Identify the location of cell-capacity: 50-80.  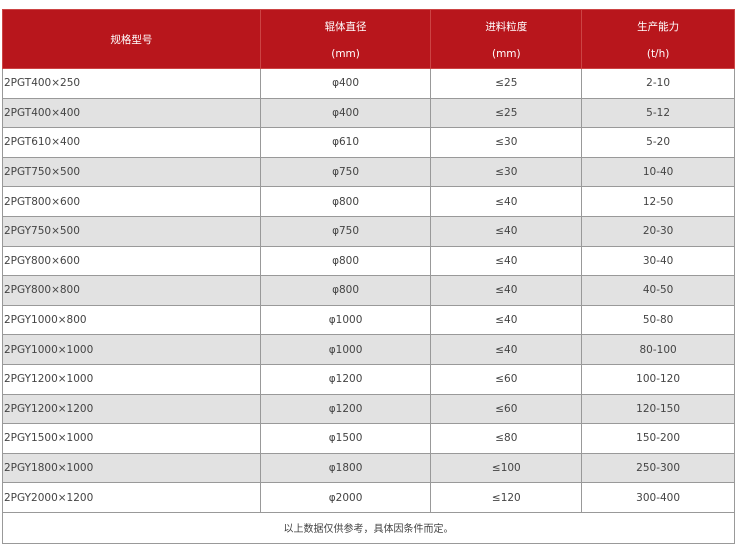
(658, 320).